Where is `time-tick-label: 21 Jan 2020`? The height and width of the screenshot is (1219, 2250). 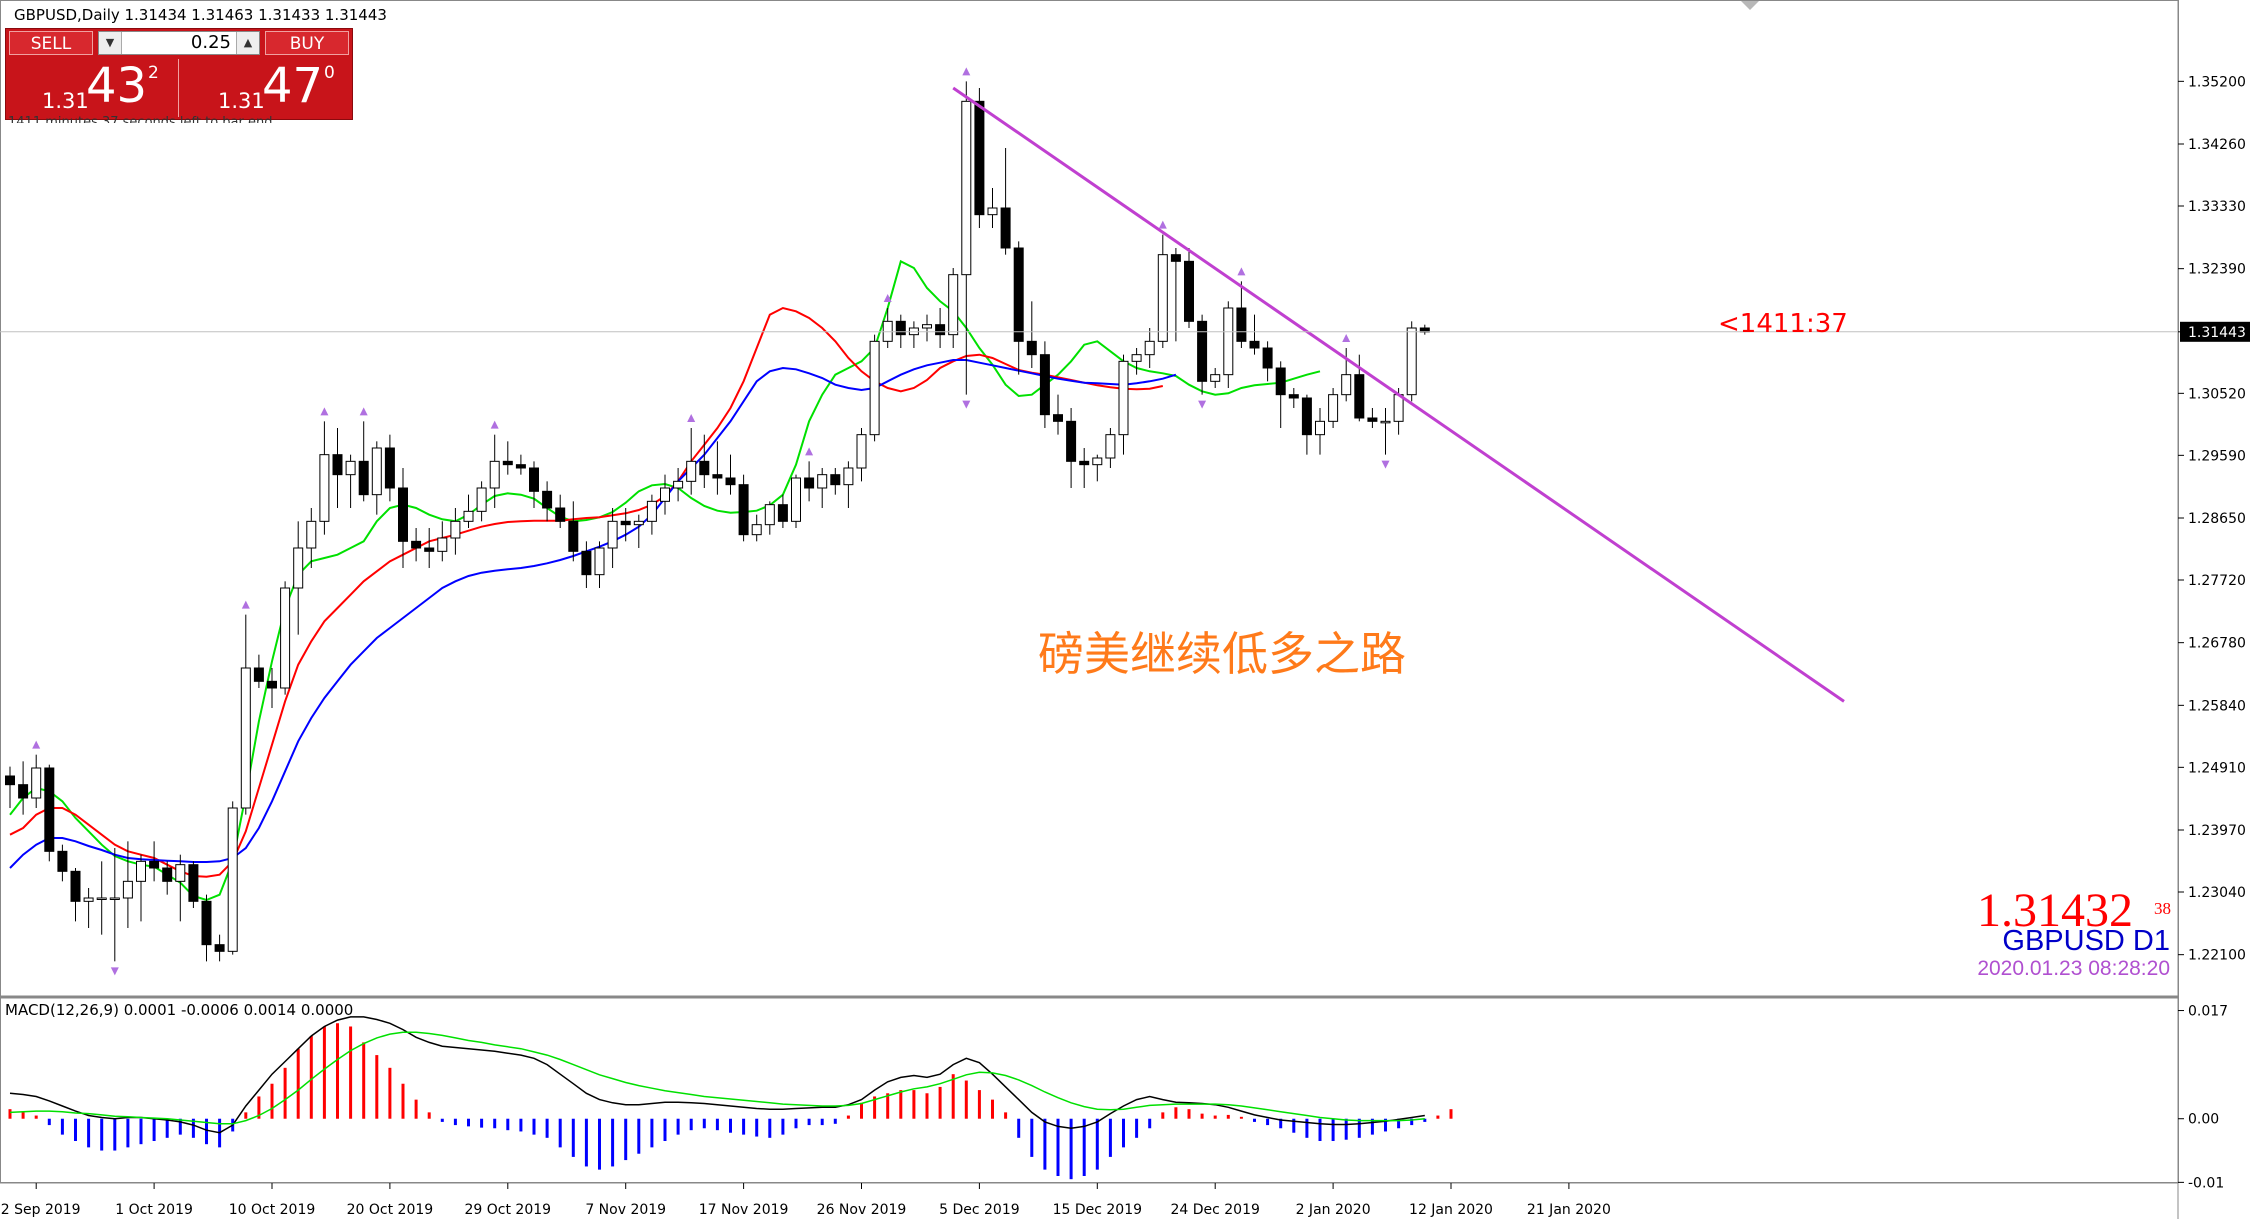
time-tick-label: 21 Jan 2020 is located at coordinates (1569, 1210).